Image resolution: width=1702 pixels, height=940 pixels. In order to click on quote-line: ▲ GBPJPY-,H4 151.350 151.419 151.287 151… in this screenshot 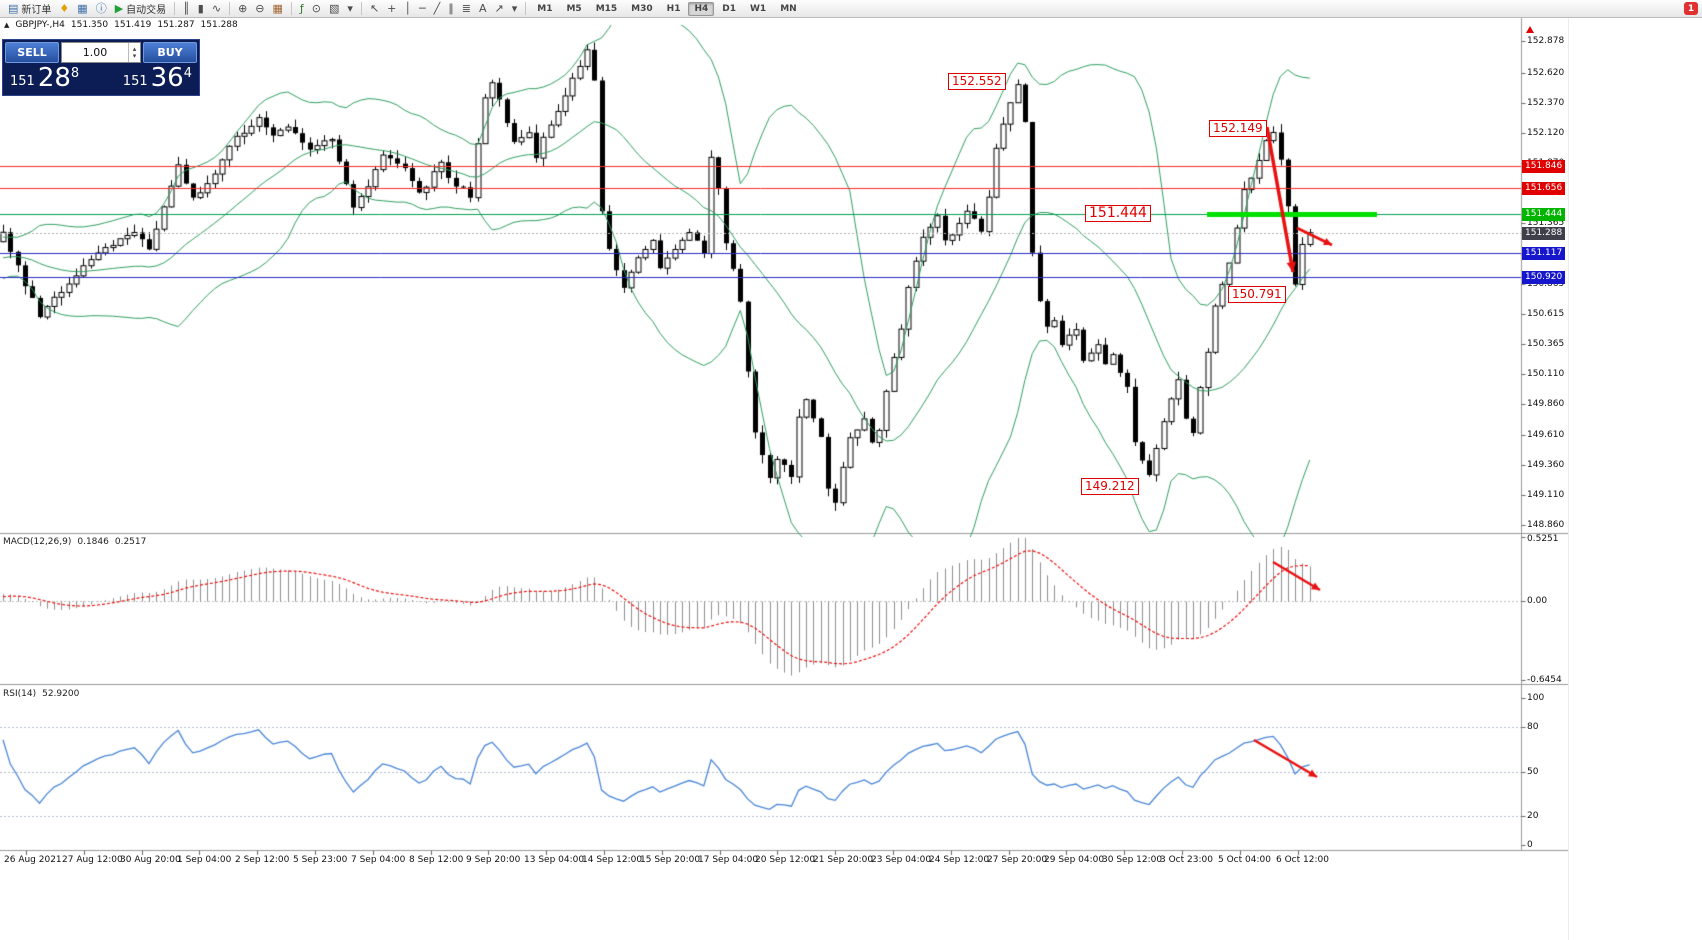, I will do `click(121, 25)`.